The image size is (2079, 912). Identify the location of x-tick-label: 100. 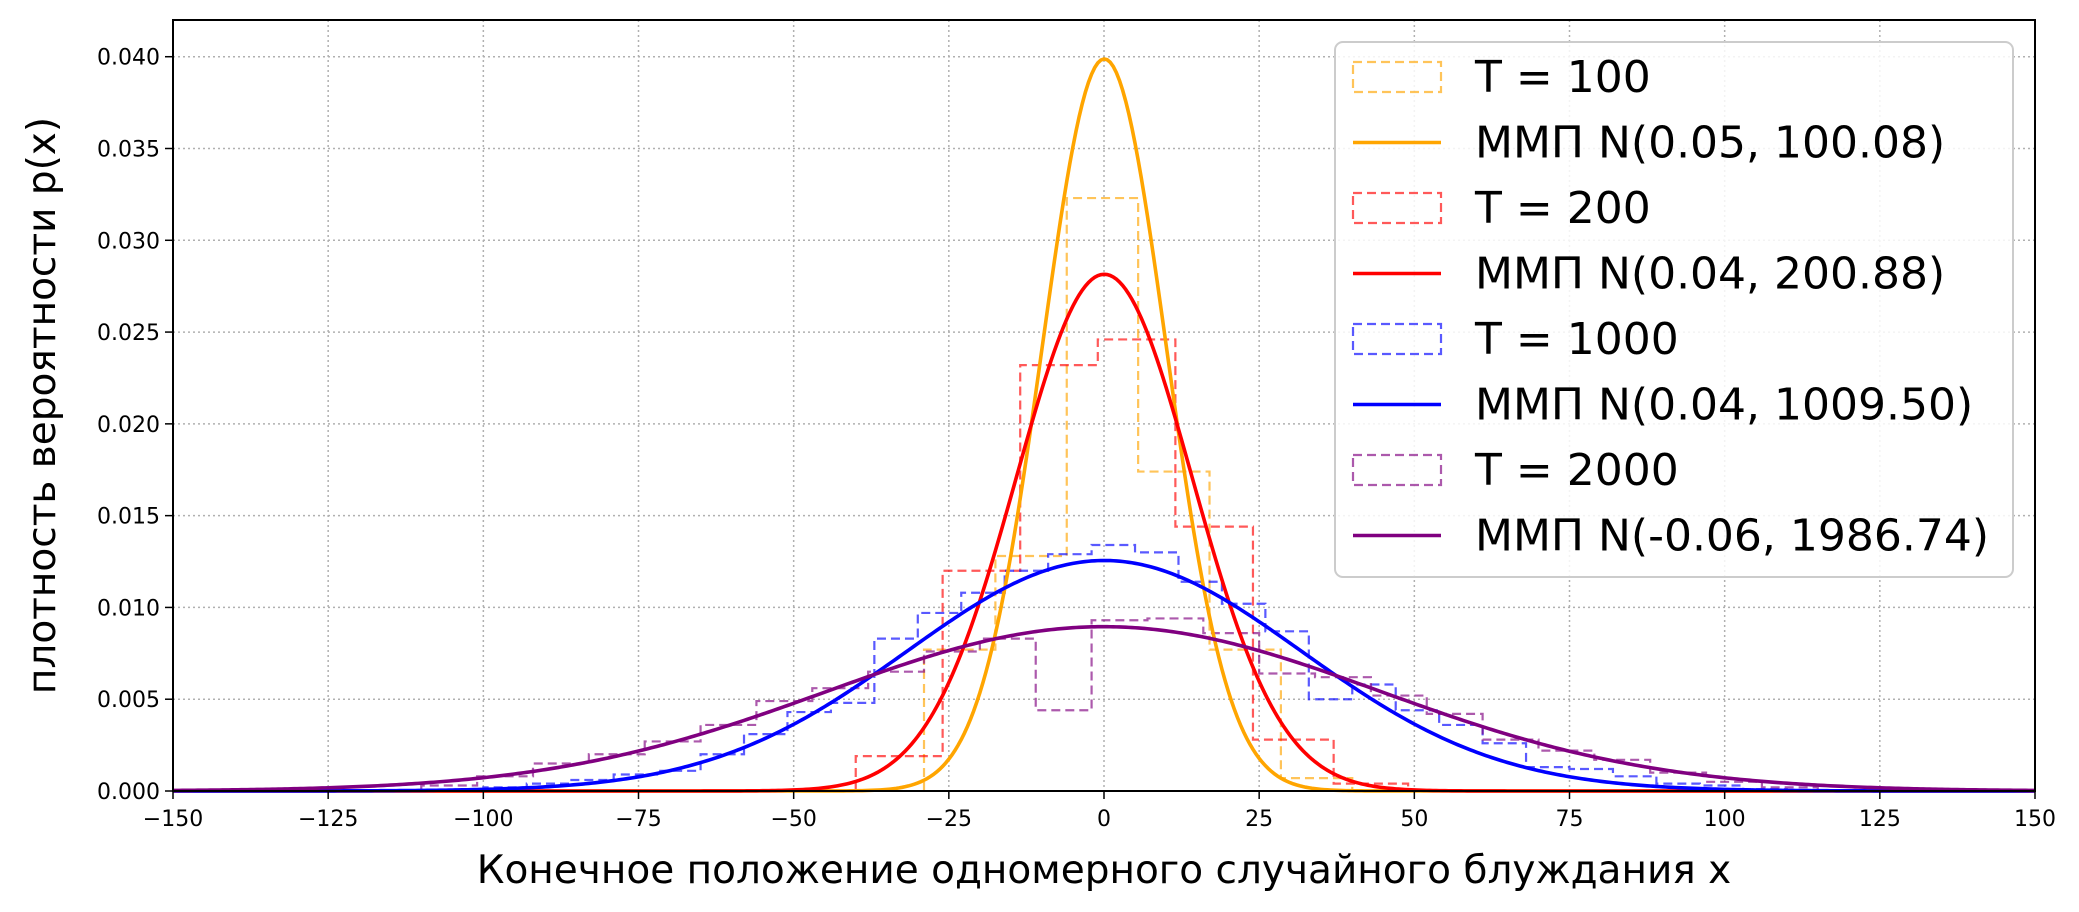
(1725, 819).